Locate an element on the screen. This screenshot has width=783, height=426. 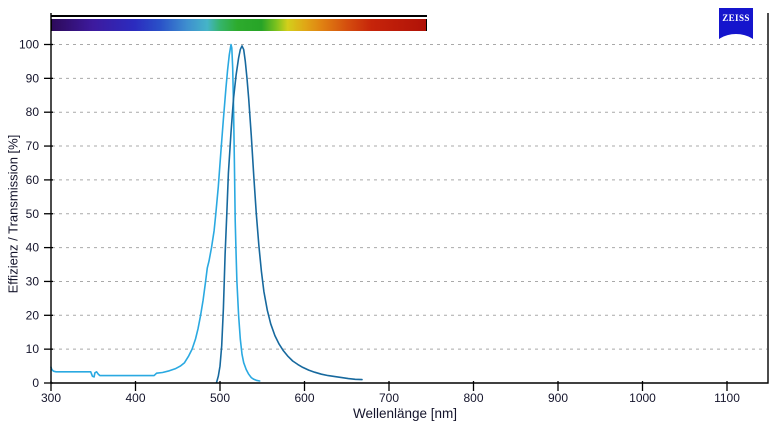
y-tick-label: 60 is located at coordinates (33, 180).